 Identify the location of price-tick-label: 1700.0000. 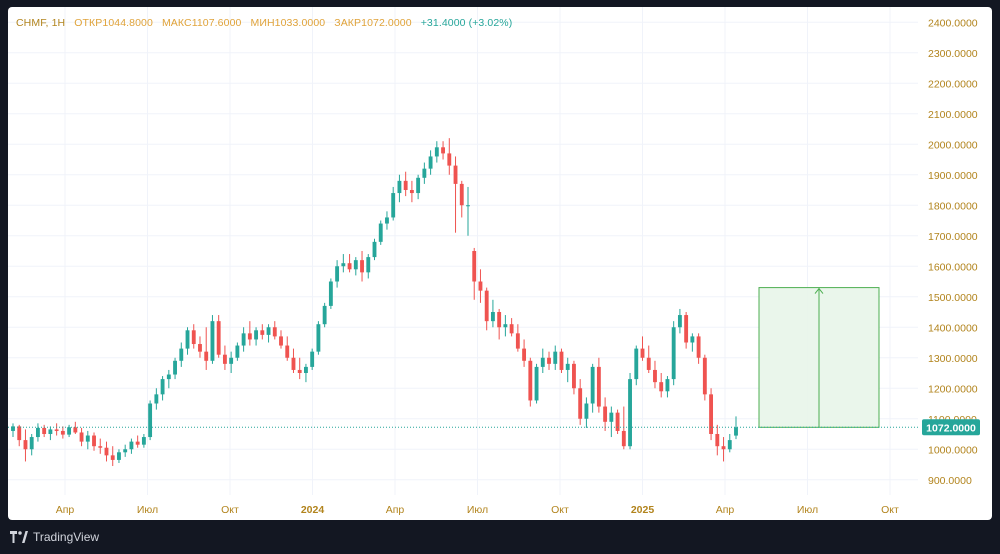
(953, 237).